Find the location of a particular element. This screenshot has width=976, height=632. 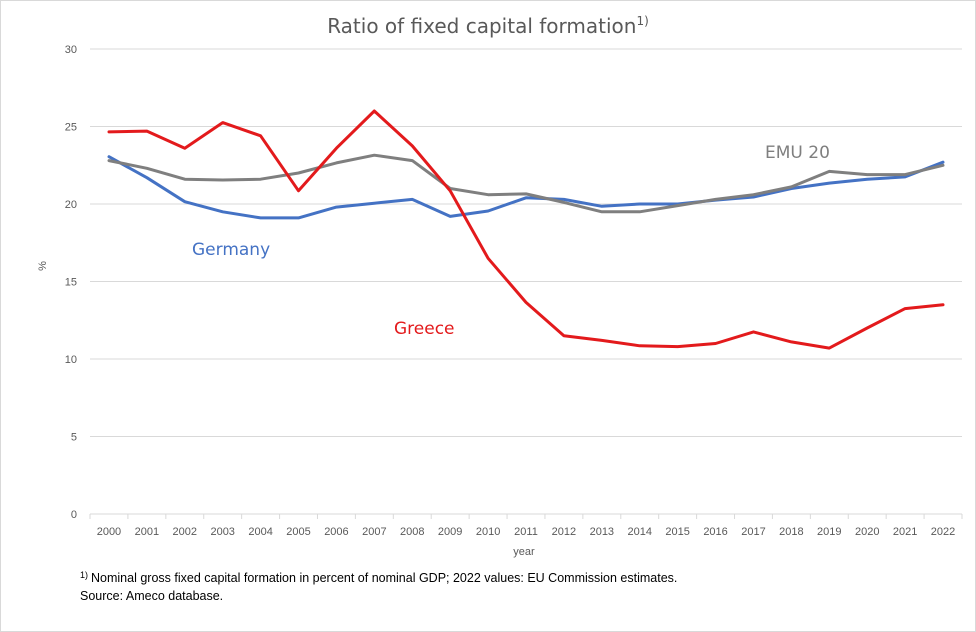

y-tick-label: 20 is located at coordinates (71, 205).